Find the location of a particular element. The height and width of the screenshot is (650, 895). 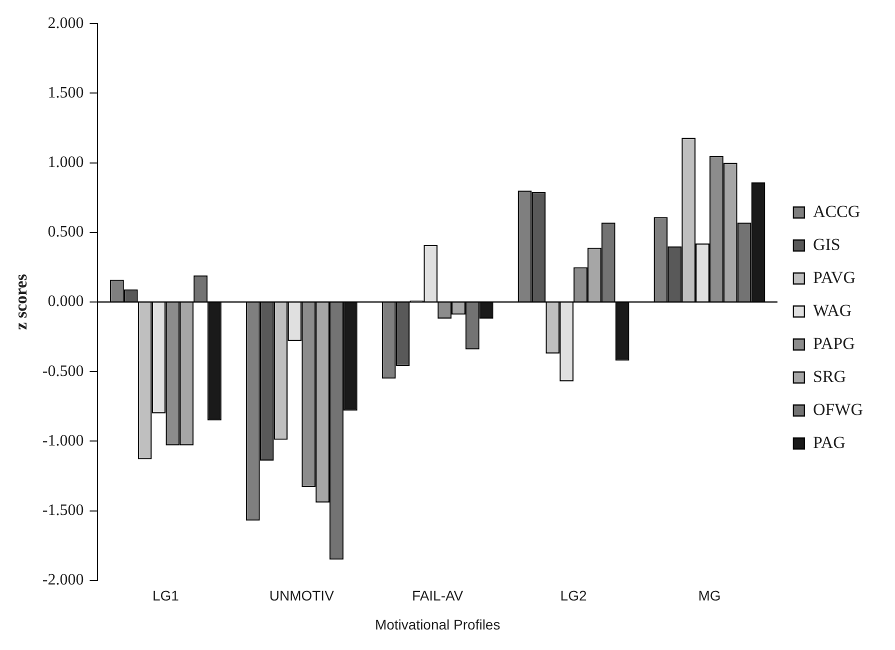

y-tick-label: -0.500 is located at coordinates (63, 371).